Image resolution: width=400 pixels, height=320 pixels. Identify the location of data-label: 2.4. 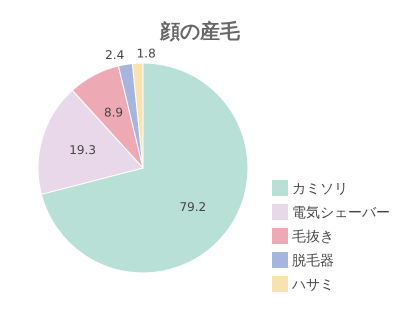
(114, 55).